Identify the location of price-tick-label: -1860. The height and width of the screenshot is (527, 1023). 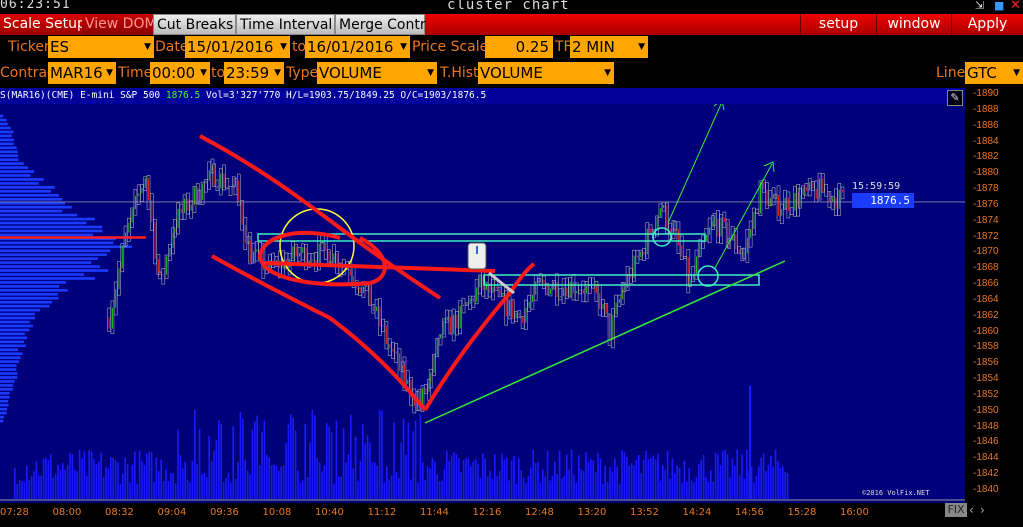
(986, 331).